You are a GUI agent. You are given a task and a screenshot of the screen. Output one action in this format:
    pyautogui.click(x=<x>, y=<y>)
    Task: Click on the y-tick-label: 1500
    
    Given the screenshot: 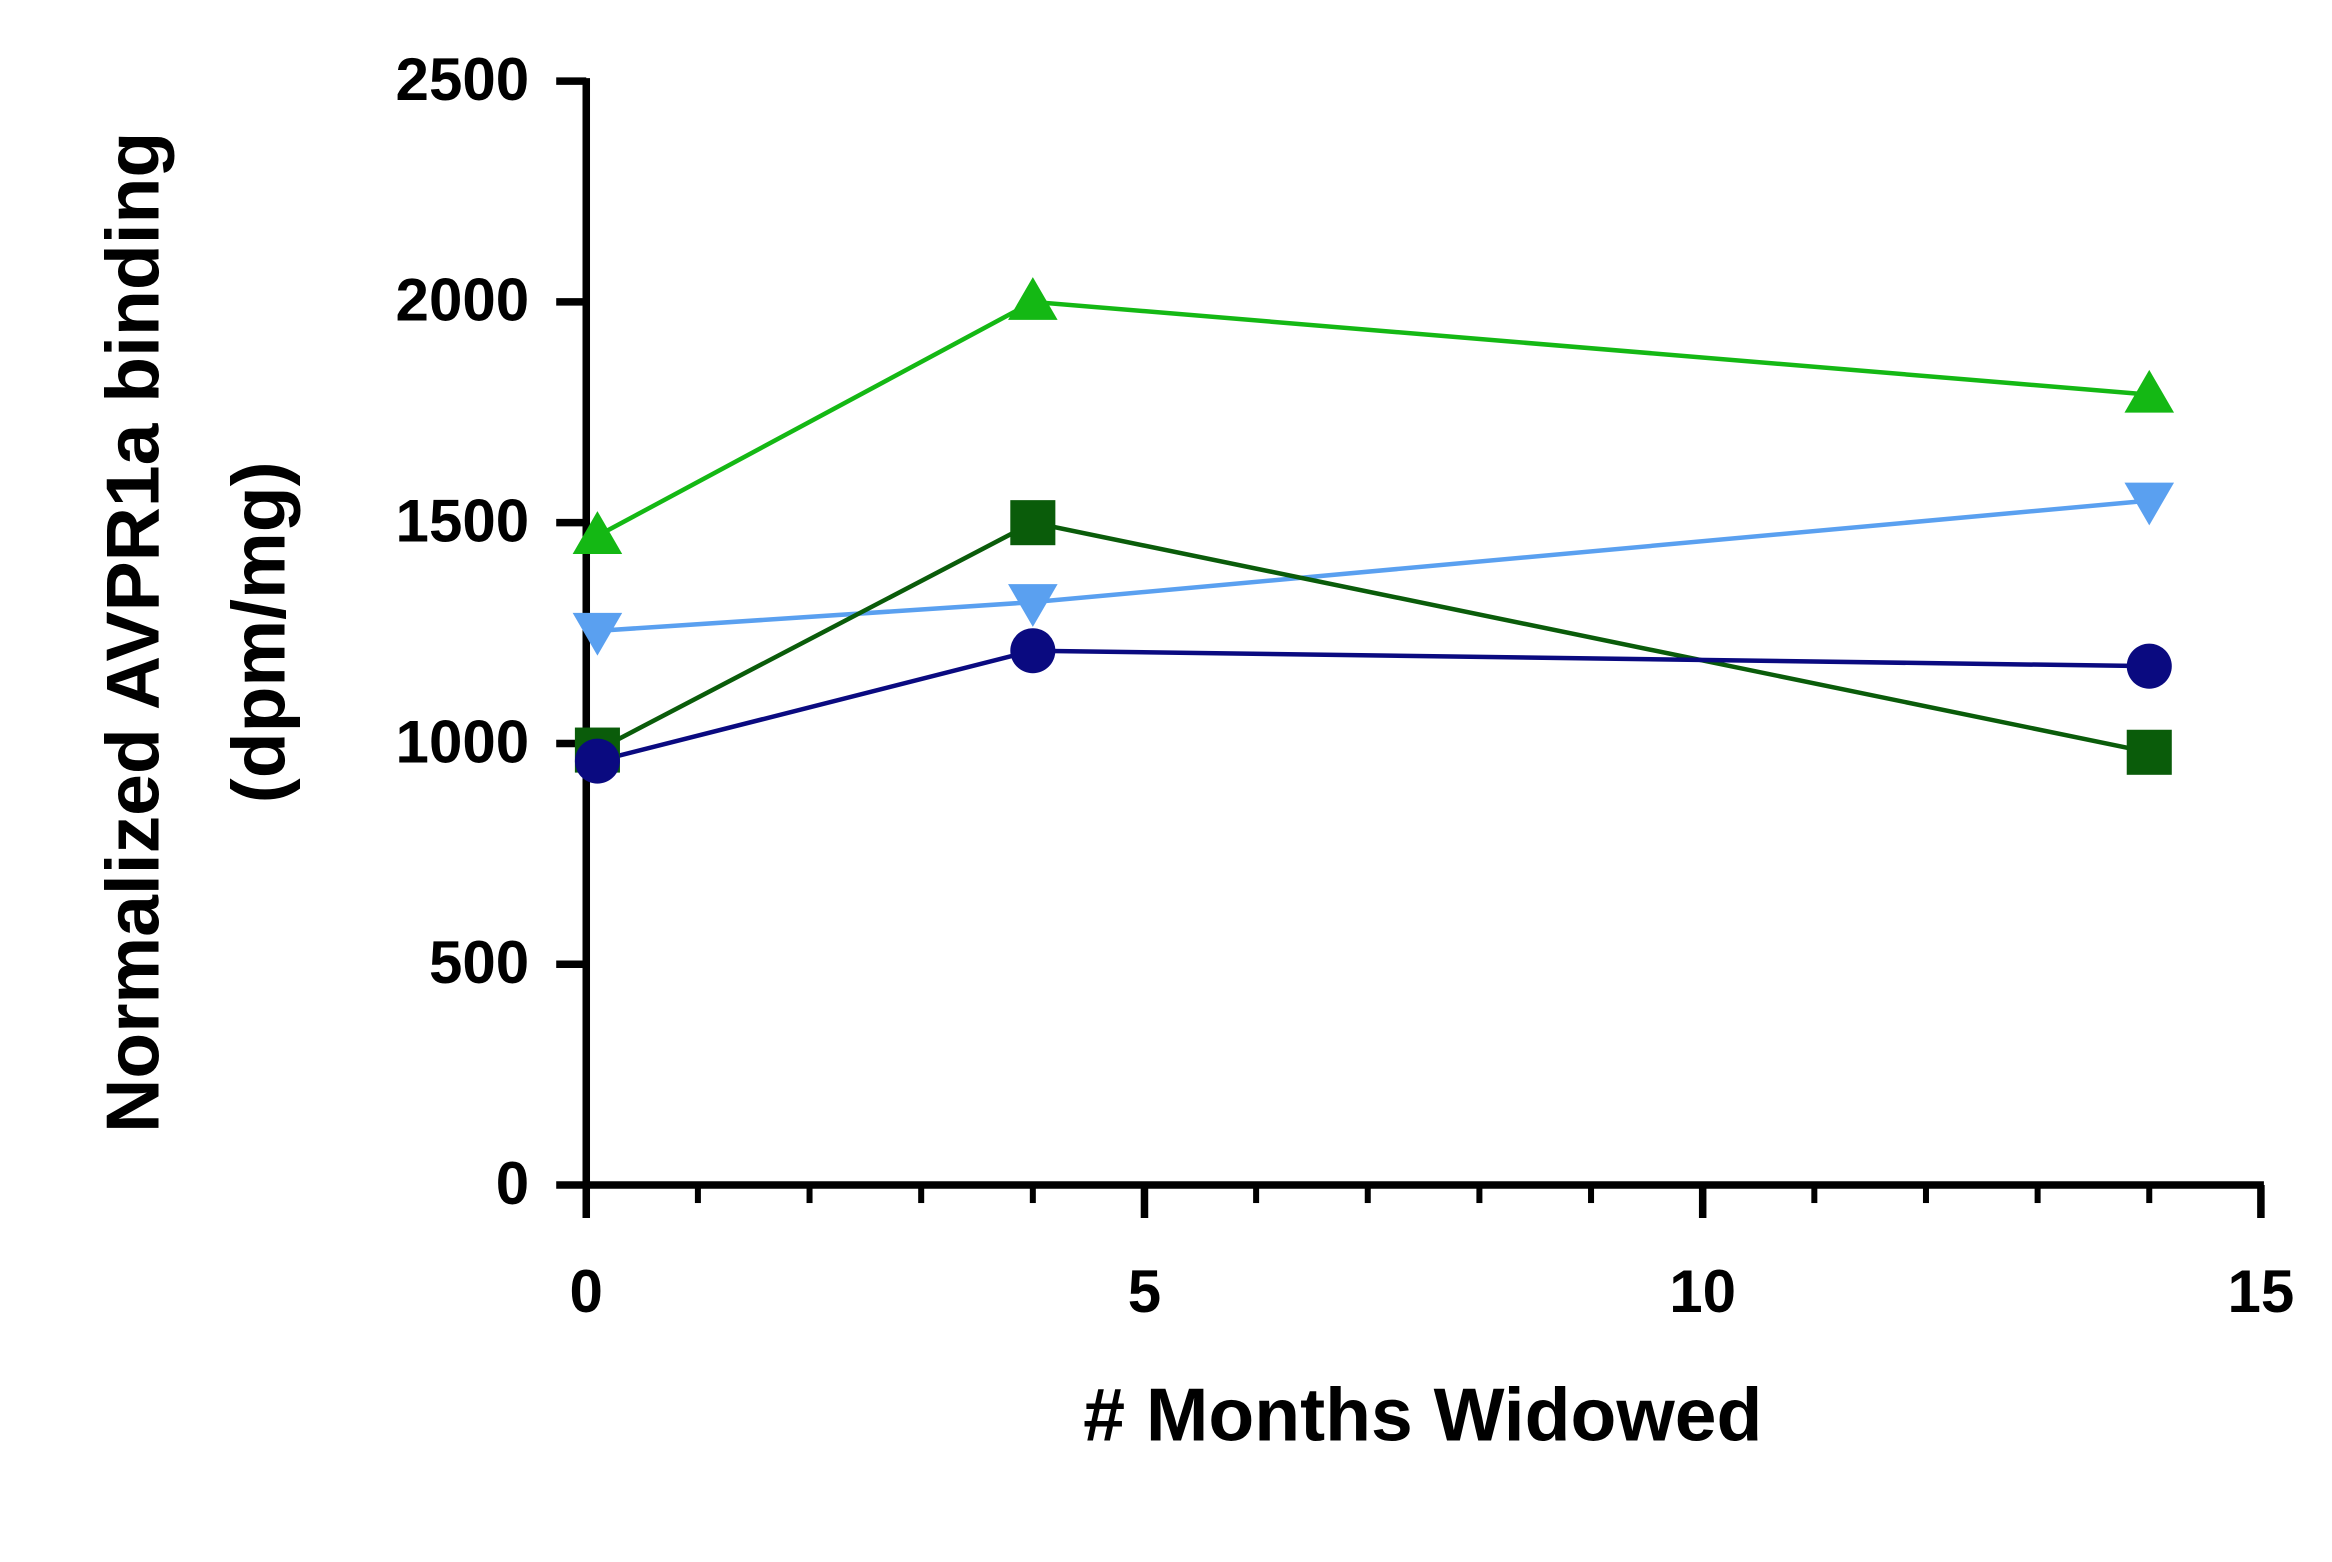 What is the action you would take?
    pyautogui.click(x=463, y=521)
    